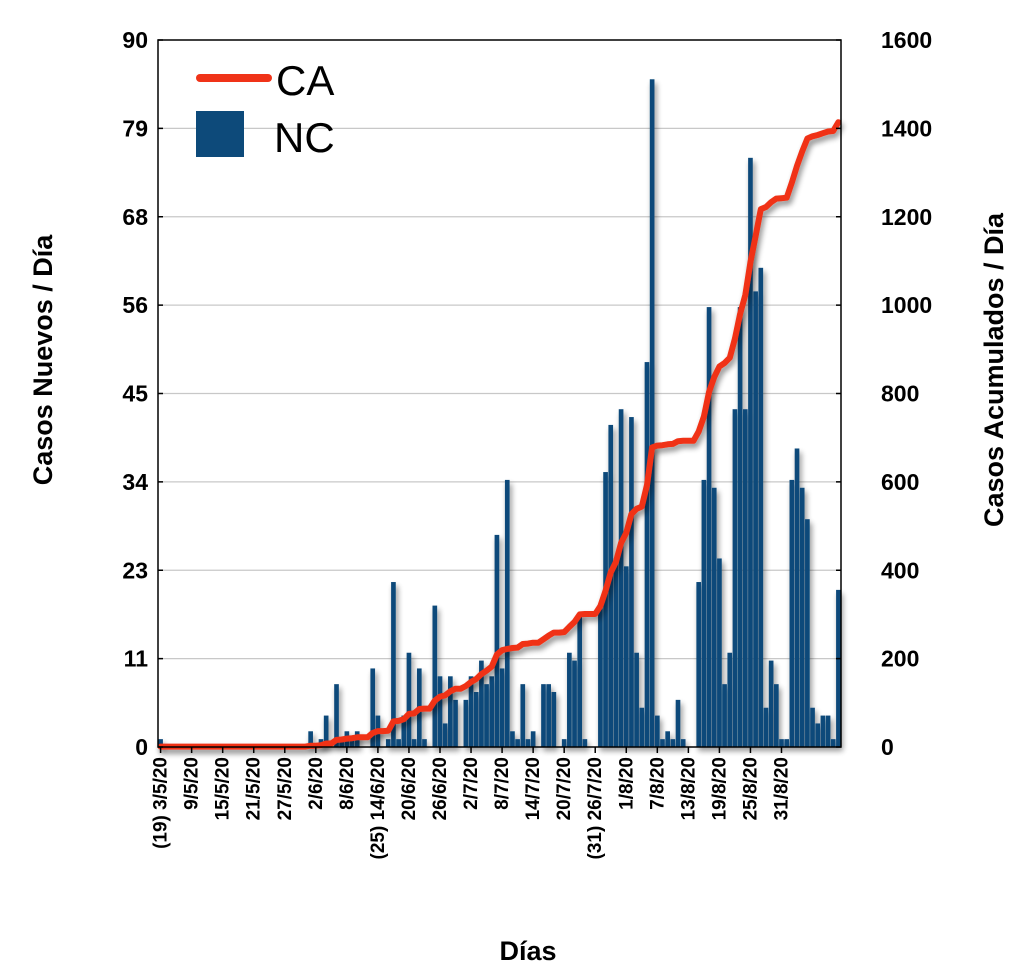 The width and height of the screenshot is (1009, 973). I want to click on y-axis-right-ticks: 0 200 400 600 800 1000 1200 1400 1600, so click(884, 393).